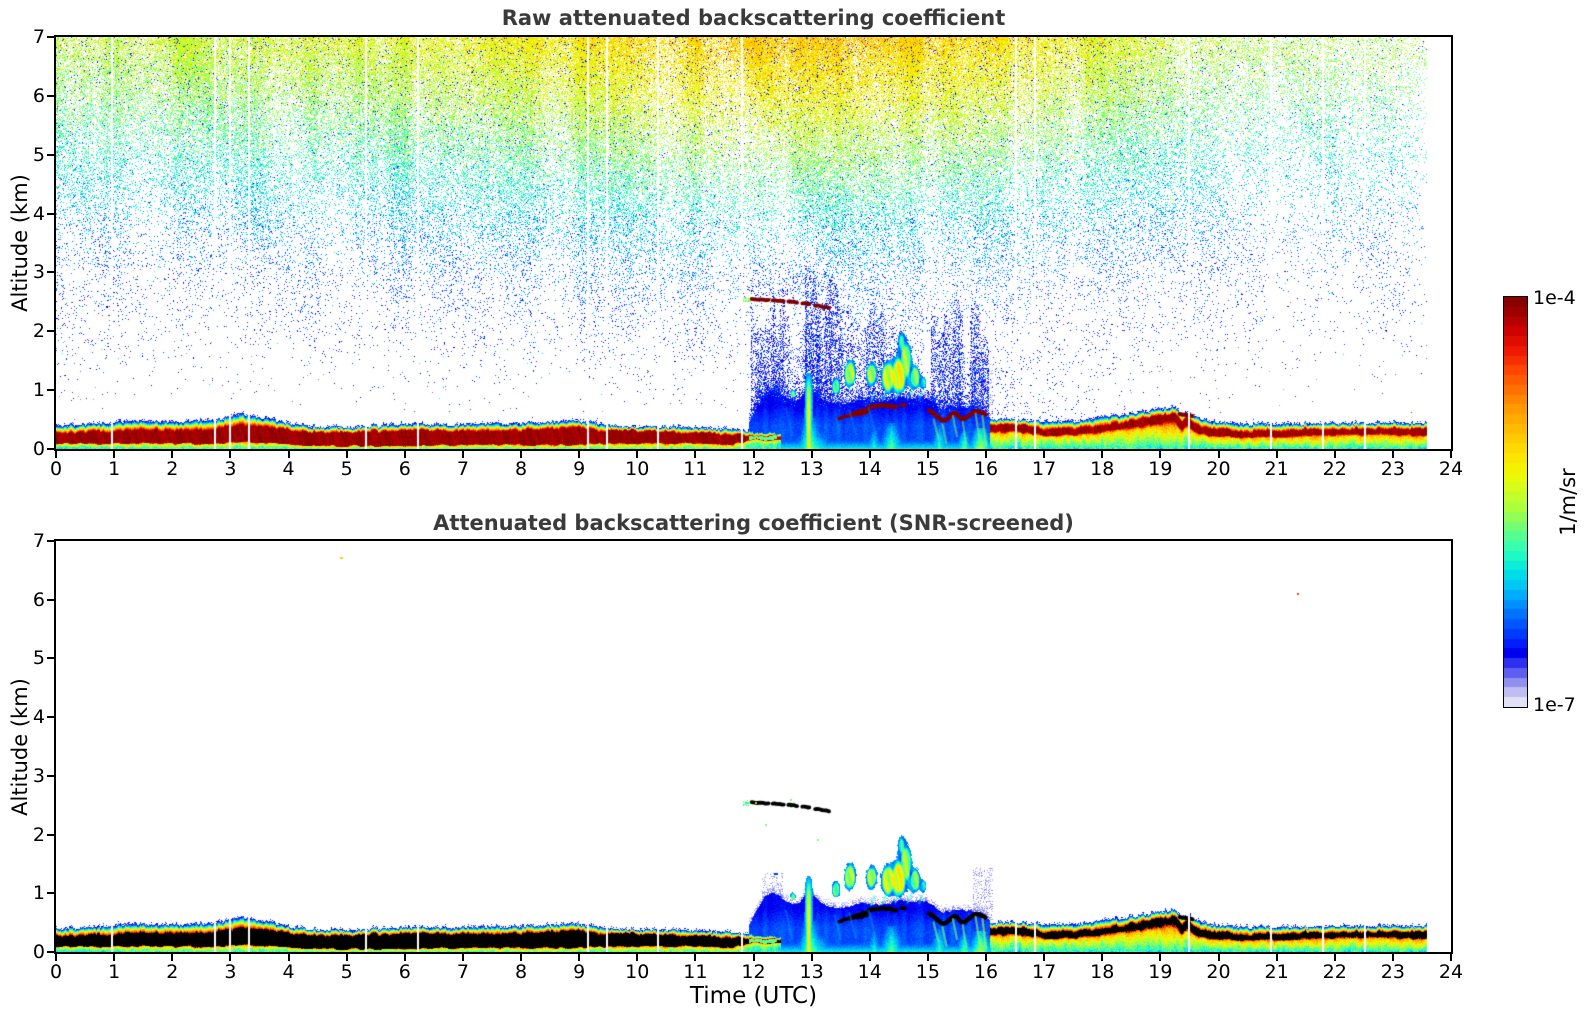 This screenshot has width=1595, height=1020. Describe the element at coordinates (404, 972) in the screenshot. I see `x-tick-label: 6` at that location.